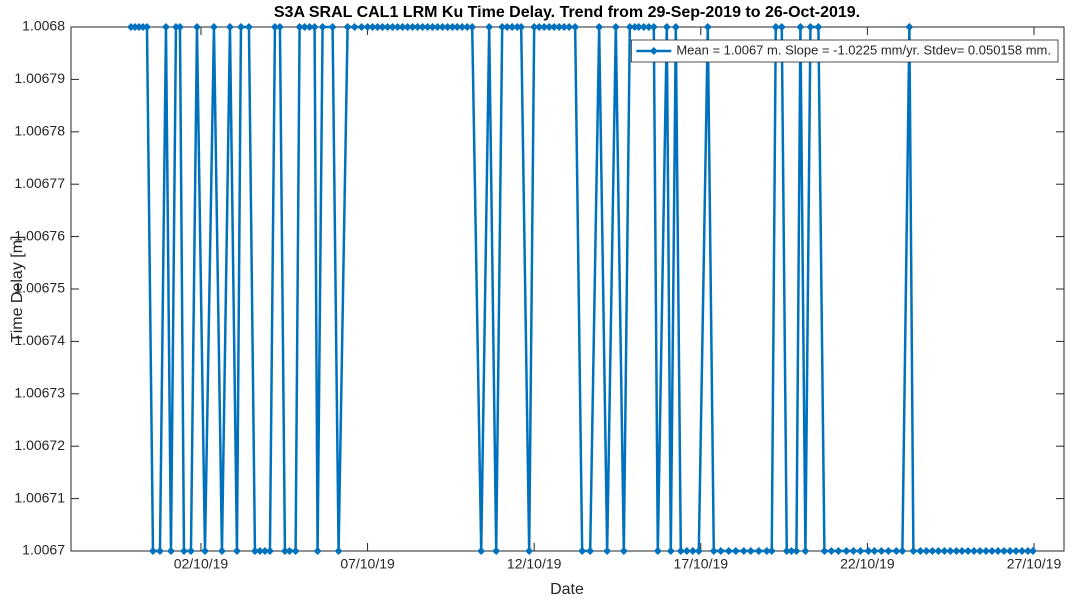  I want to click on x-tick-label: 22/10/19, so click(867, 564).